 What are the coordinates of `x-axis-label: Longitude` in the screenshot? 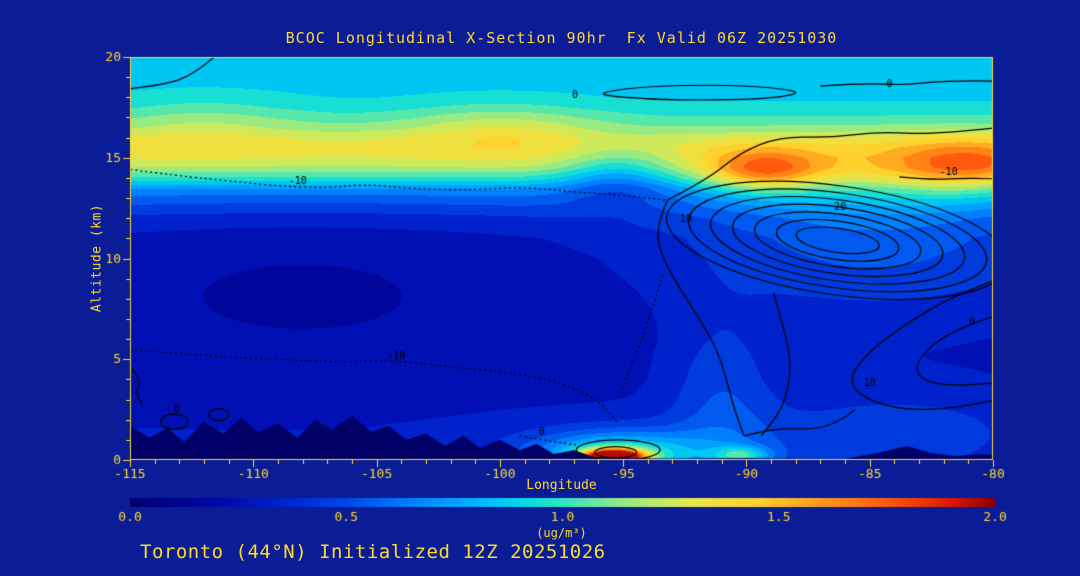 It's located at (561, 485).